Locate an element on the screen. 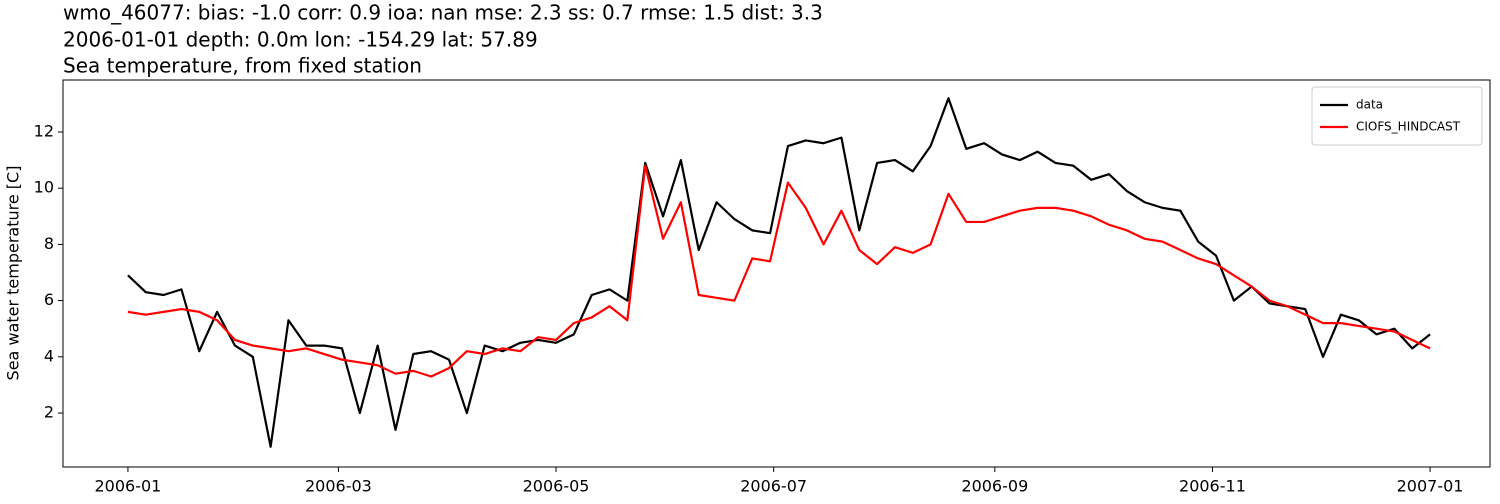 This screenshot has width=1500, height=504. y-axis-label: Sea water temperature [C] is located at coordinates (13, 273).